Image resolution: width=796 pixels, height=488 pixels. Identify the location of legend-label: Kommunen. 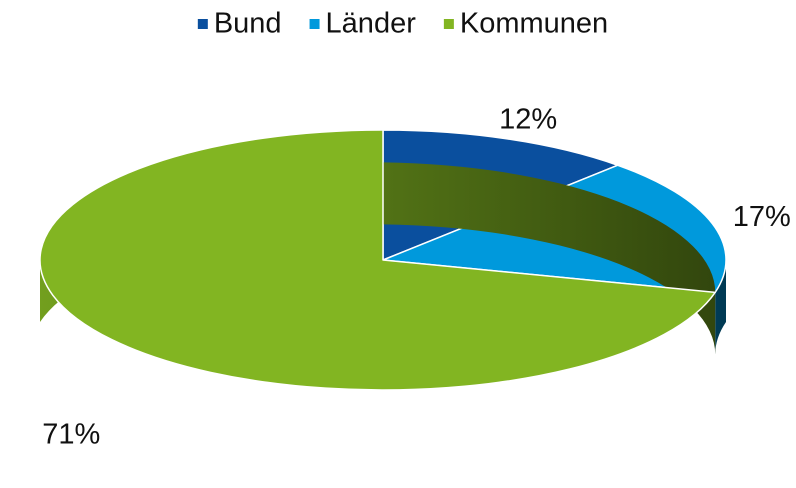
(534, 24).